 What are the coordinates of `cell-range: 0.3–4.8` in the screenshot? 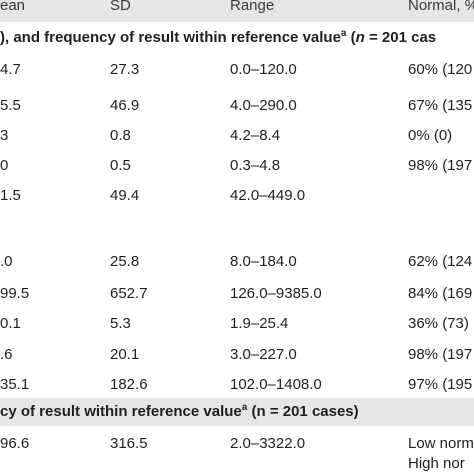 It's located at (255, 165).